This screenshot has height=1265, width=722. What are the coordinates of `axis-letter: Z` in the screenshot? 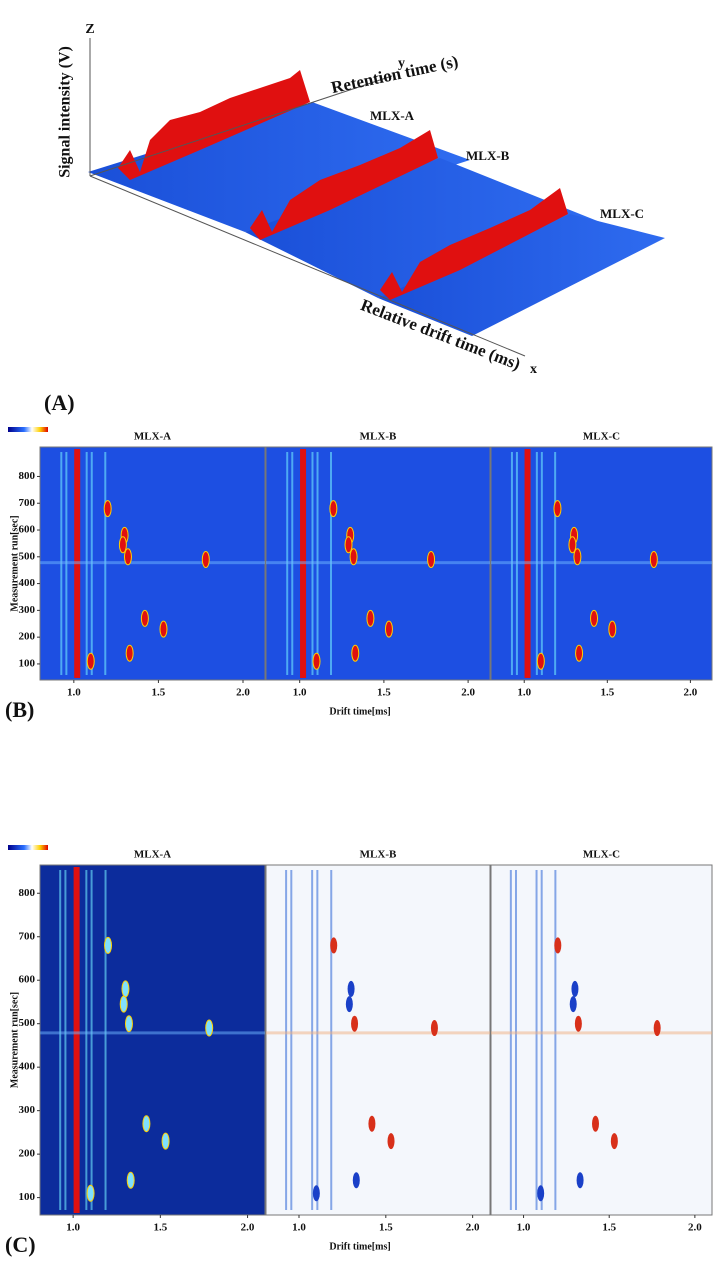 It's located at (89, 29).